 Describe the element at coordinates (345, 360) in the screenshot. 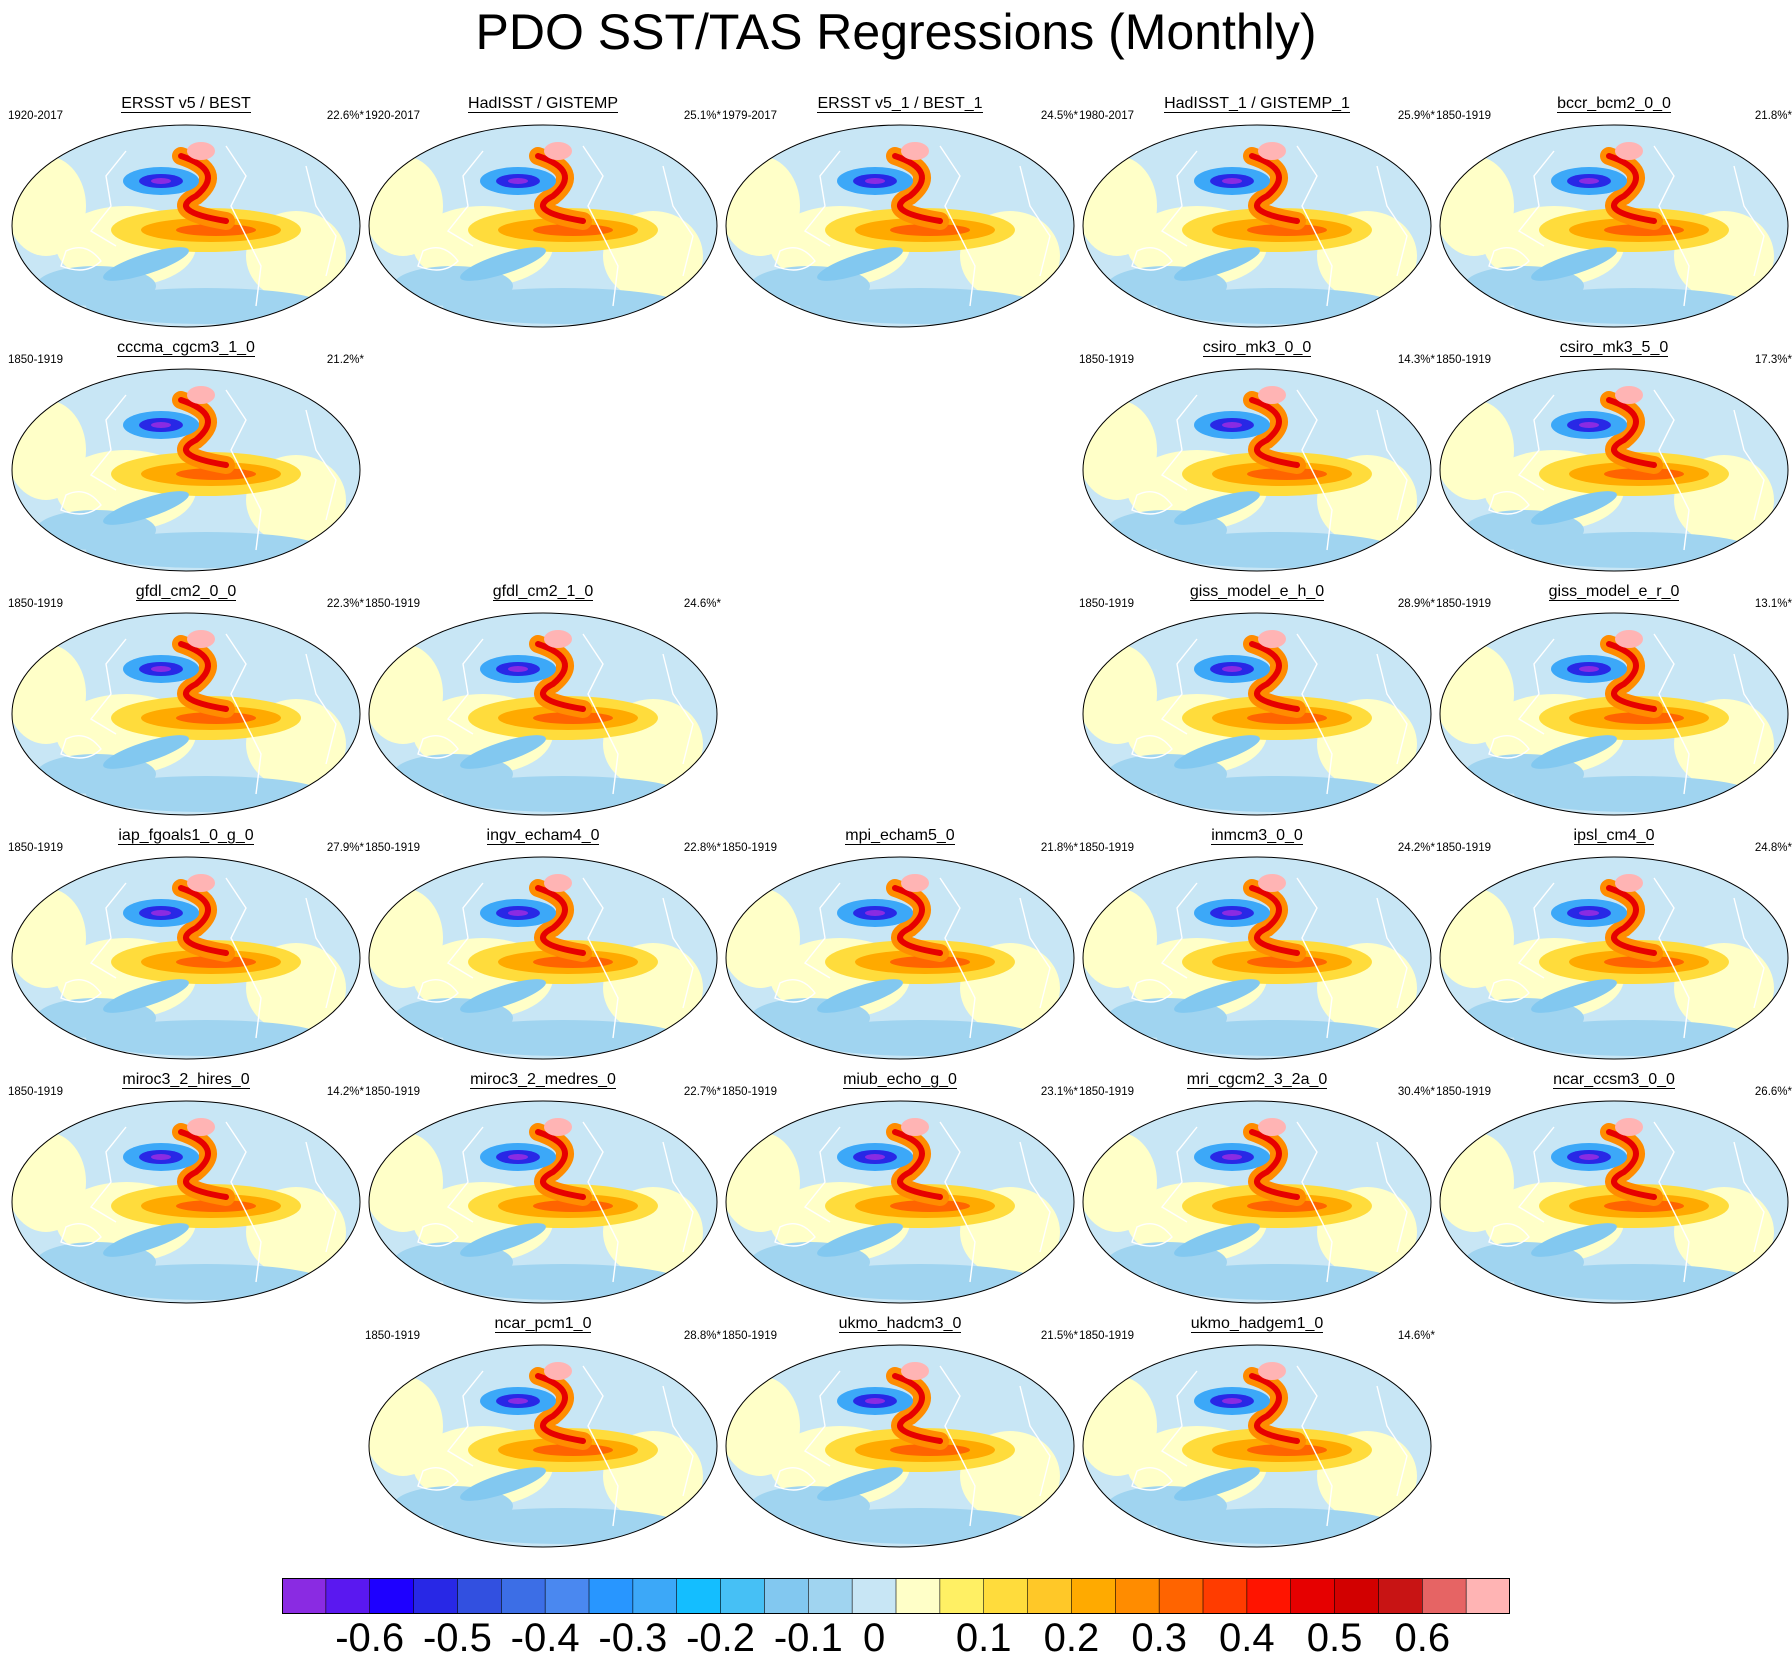

I see `panel-percent-variance: 21.2%*` at that location.